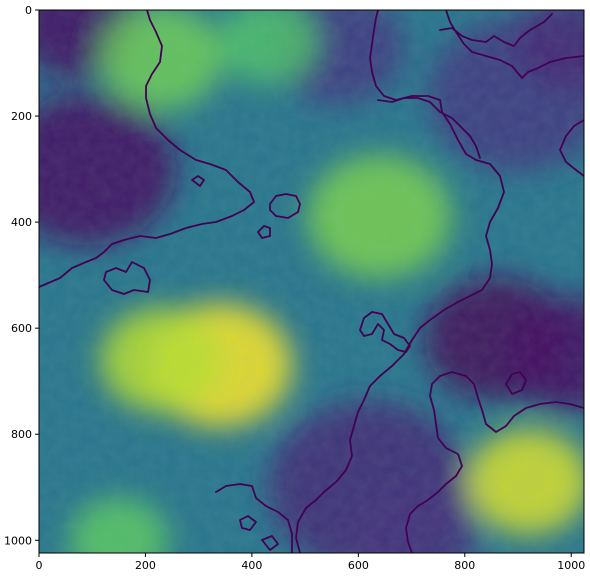 Image resolution: width=590 pixels, height=578 pixels. What do you see at coordinates (28, 10) in the screenshot?
I see `y-tick-label: 0` at bounding box center [28, 10].